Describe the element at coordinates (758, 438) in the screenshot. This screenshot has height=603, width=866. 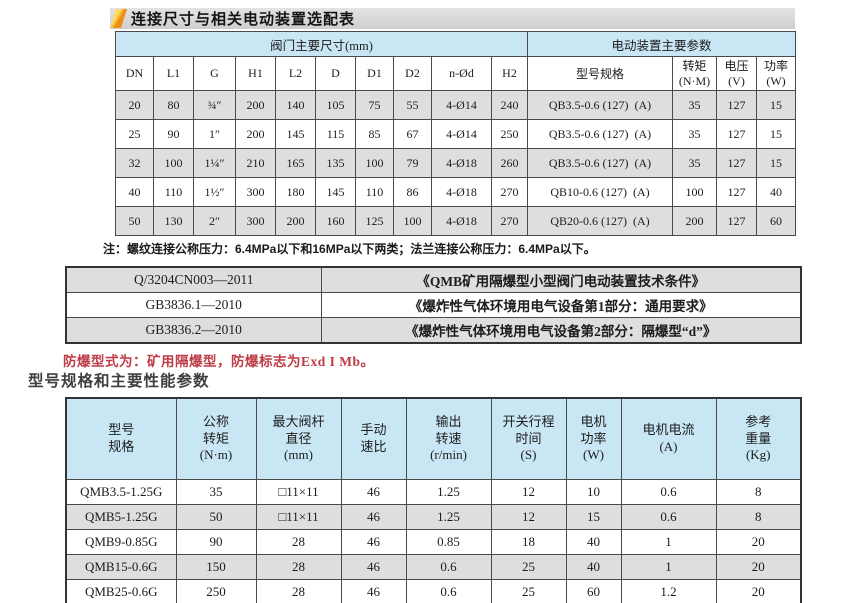
I see `col-header-ref-weight: 参考 重量 (Kg)` at that location.